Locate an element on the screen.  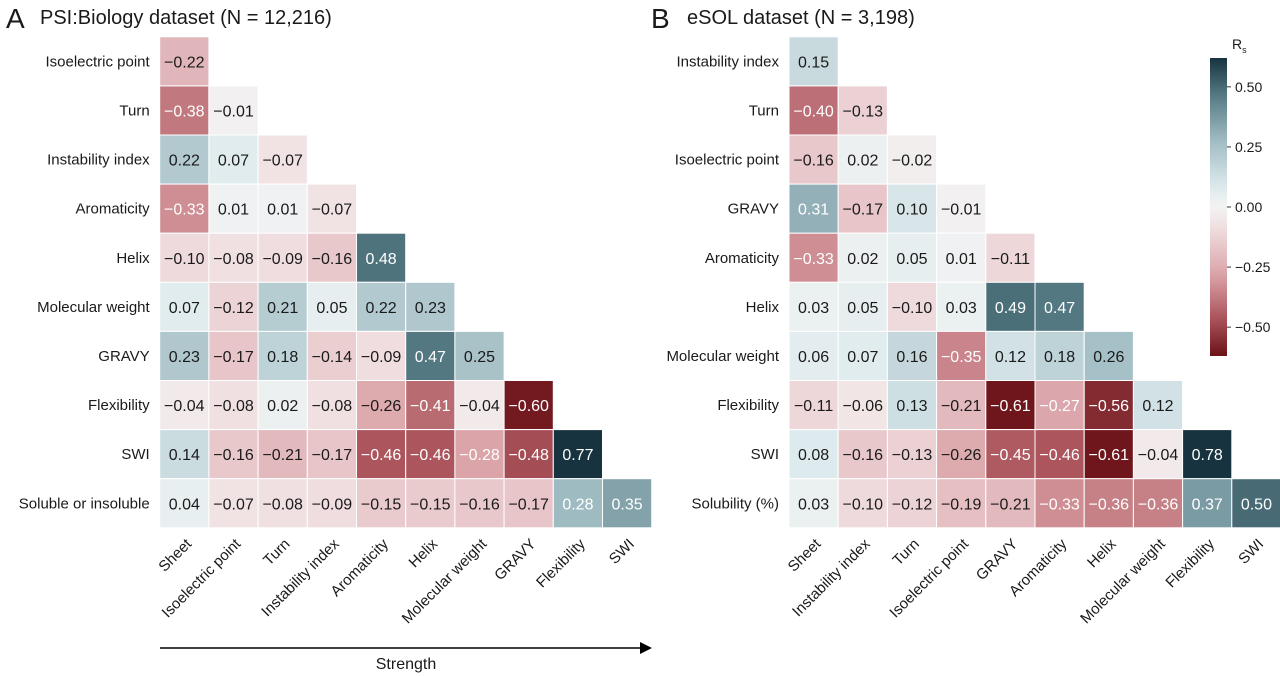
a-cell-value-r7-c7: −0.60 is located at coordinates (528, 406).